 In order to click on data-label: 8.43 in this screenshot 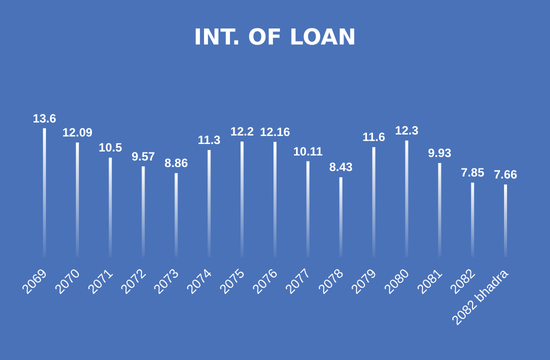, I will do `click(341, 167)`.